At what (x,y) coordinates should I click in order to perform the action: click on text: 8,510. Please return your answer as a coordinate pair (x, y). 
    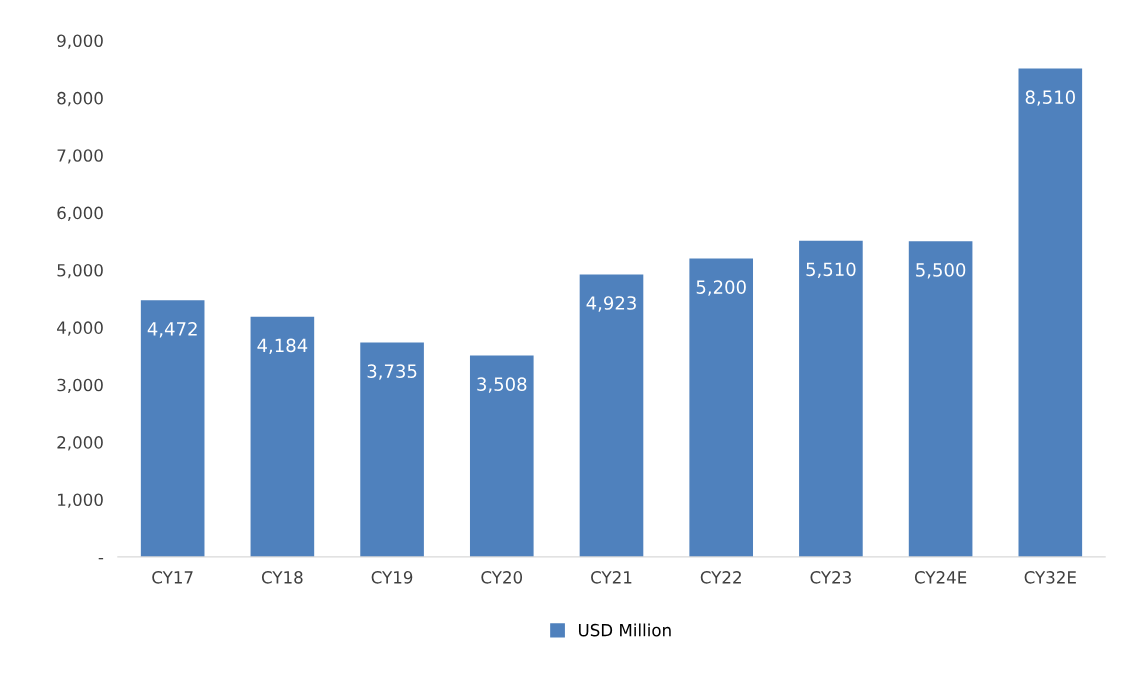
    Looking at the image, I should click on (1050, 98).